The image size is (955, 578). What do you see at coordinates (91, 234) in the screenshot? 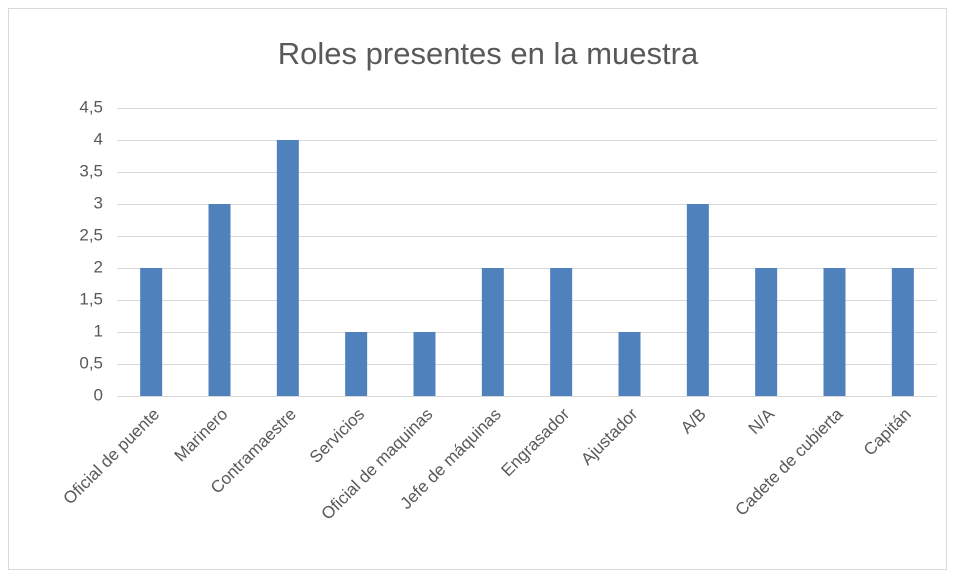
I see `y-tick-label: 2,5` at bounding box center [91, 234].